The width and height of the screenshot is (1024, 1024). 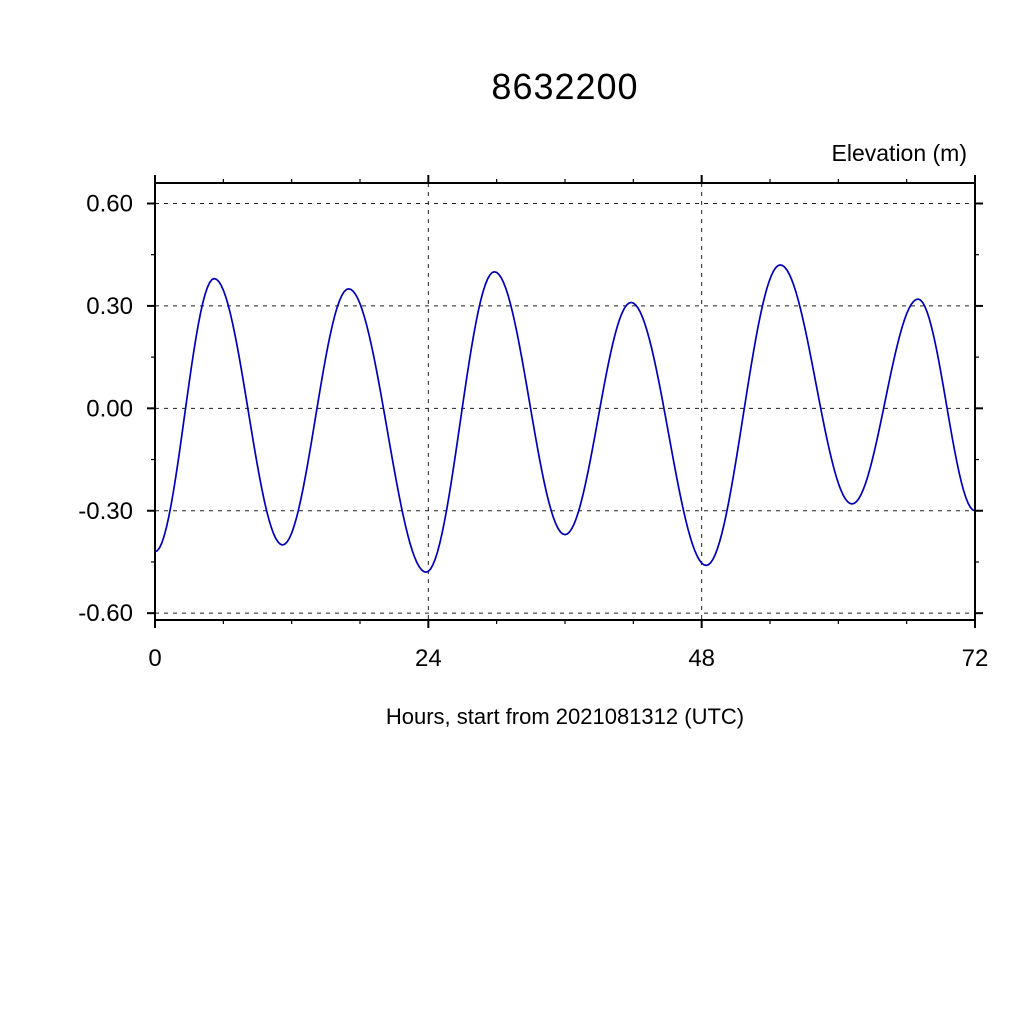 I want to click on chart-title: 8632200, so click(x=565, y=86).